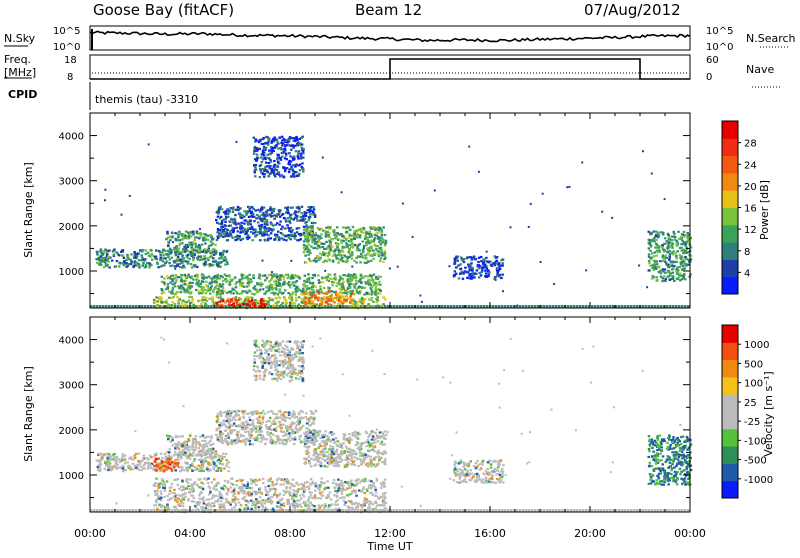 The width and height of the screenshot is (800, 558). I want to click on colorbar-segment, so click(730, 268).